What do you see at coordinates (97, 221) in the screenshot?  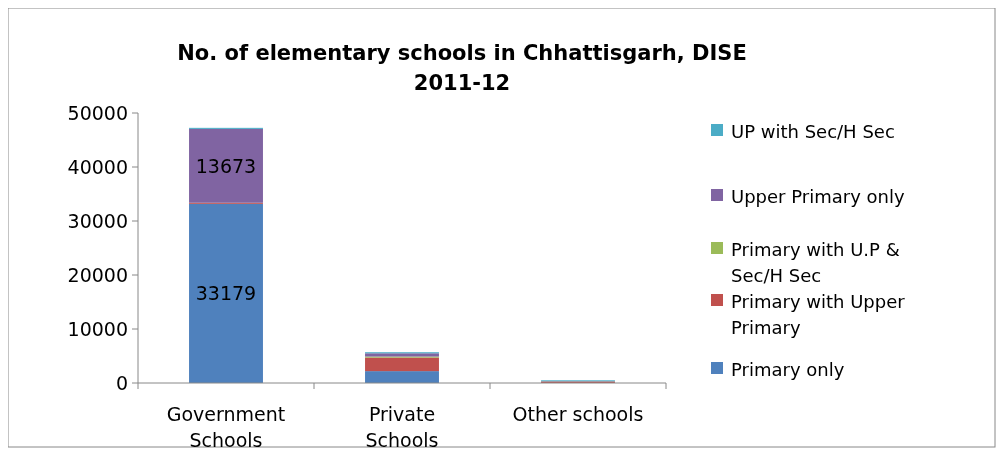 I see `y-tick-label: 30000` at bounding box center [97, 221].